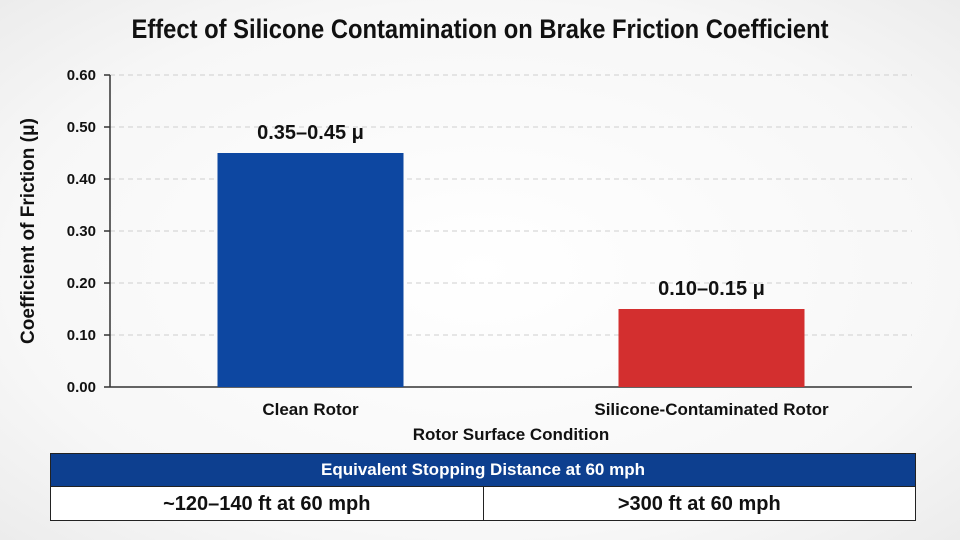  What do you see at coordinates (699, 504) in the screenshot?
I see `contaminated-stopping-distance-cell: >300 ft at 60 mph` at bounding box center [699, 504].